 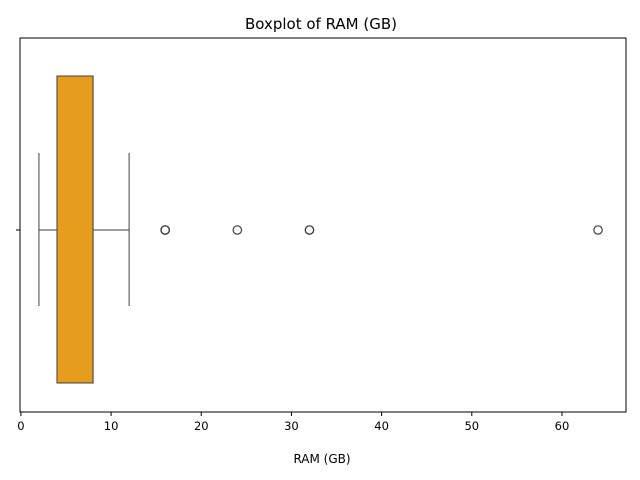 What do you see at coordinates (562, 426) in the screenshot?
I see `x-tick-label: 60` at bounding box center [562, 426].